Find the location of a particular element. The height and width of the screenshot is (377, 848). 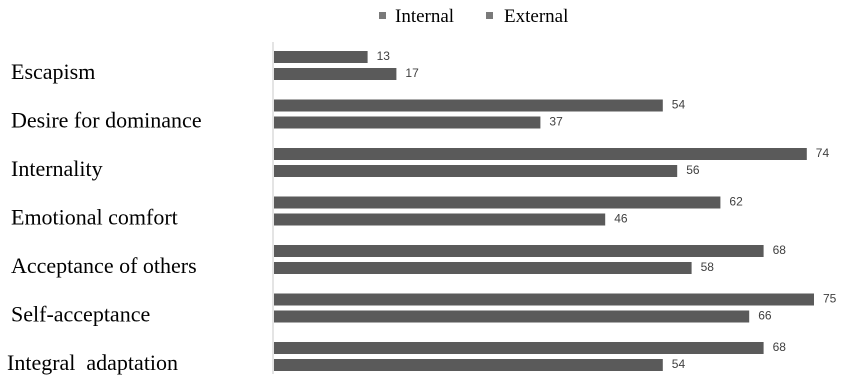

legend-label-external: External is located at coordinates (536, 16).